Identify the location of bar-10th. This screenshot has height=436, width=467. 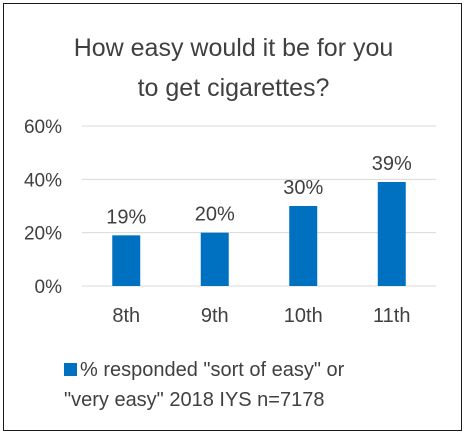
(303, 246).